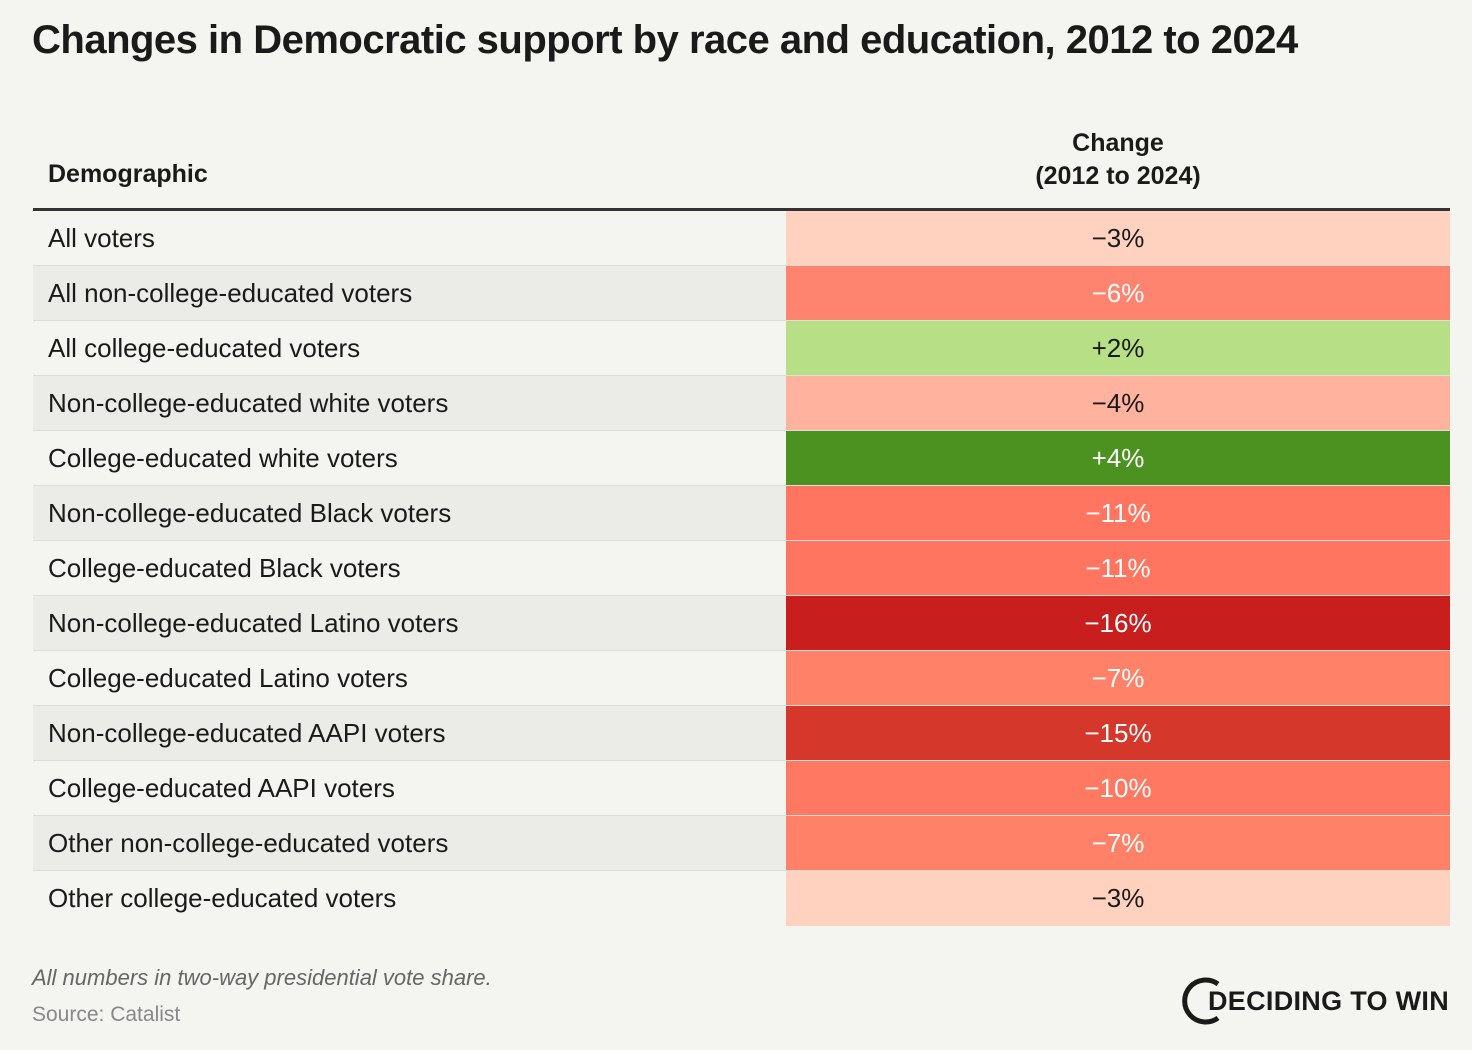 The width and height of the screenshot is (1472, 1050). I want to click on source-note: Source: Catalist, so click(106, 1014).